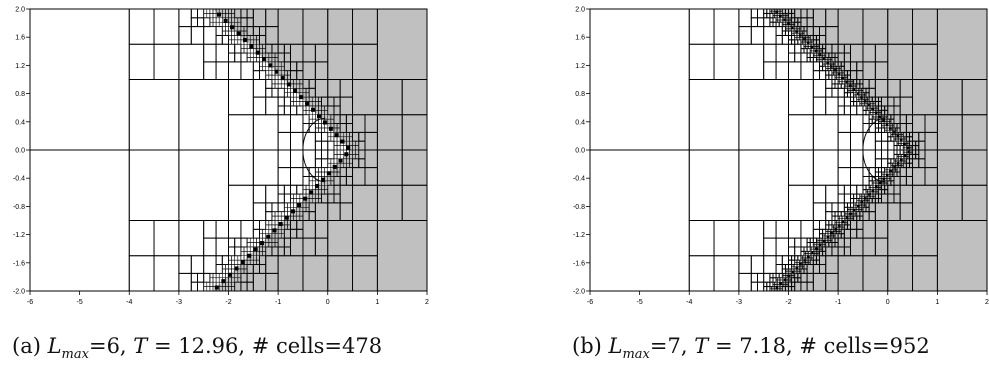  I want to click on caption-a-t-var: T, so click(140, 346).